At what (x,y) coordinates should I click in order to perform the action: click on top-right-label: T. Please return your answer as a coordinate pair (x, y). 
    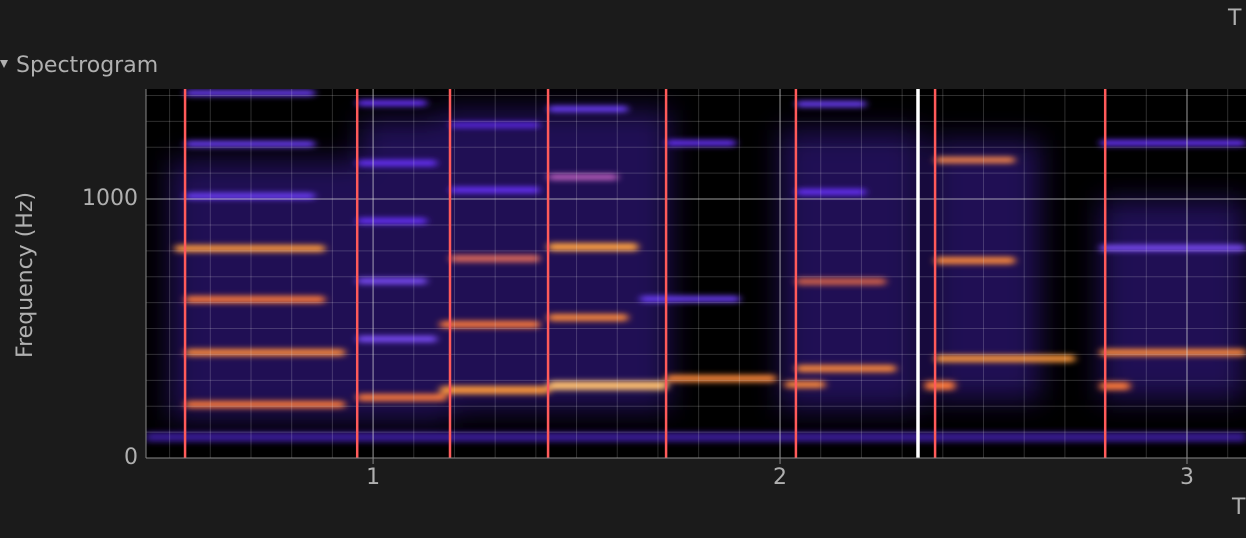
    Looking at the image, I should click on (1234, 18).